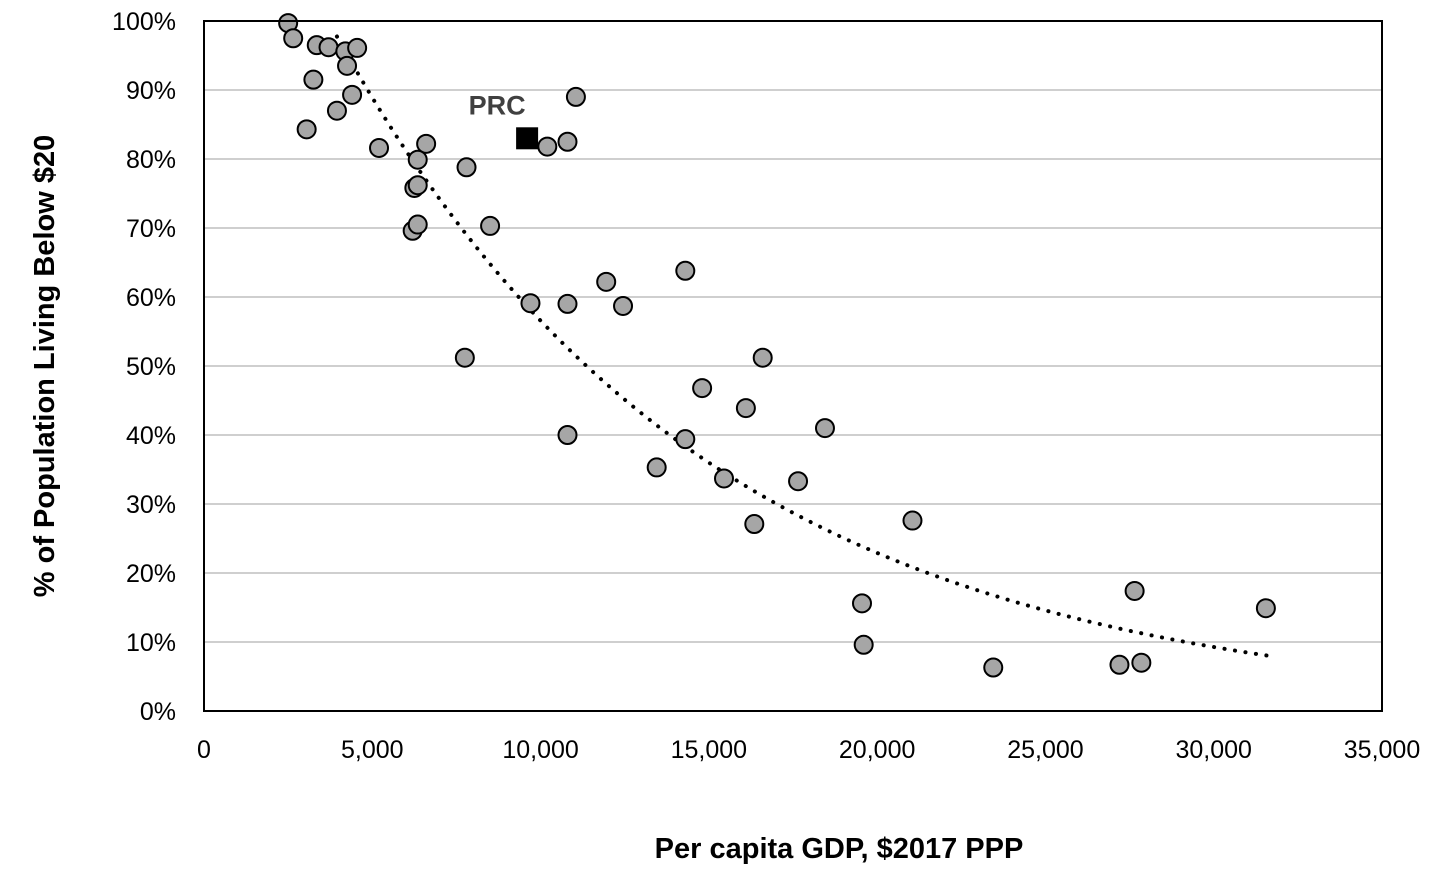 This screenshot has height=874, width=1456. What do you see at coordinates (151, 505) in the screenshot?
I see `y-tick-label: 30%` at bounding box center [151, 505].